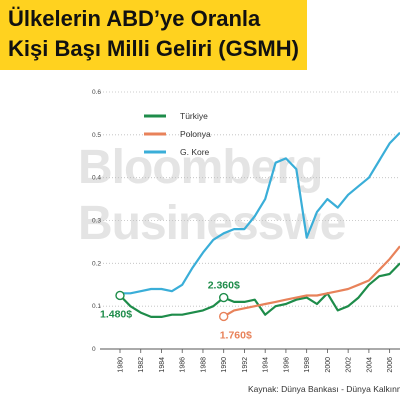  I want to click on annotation-label-2: 1.760$, so click(236, 335).